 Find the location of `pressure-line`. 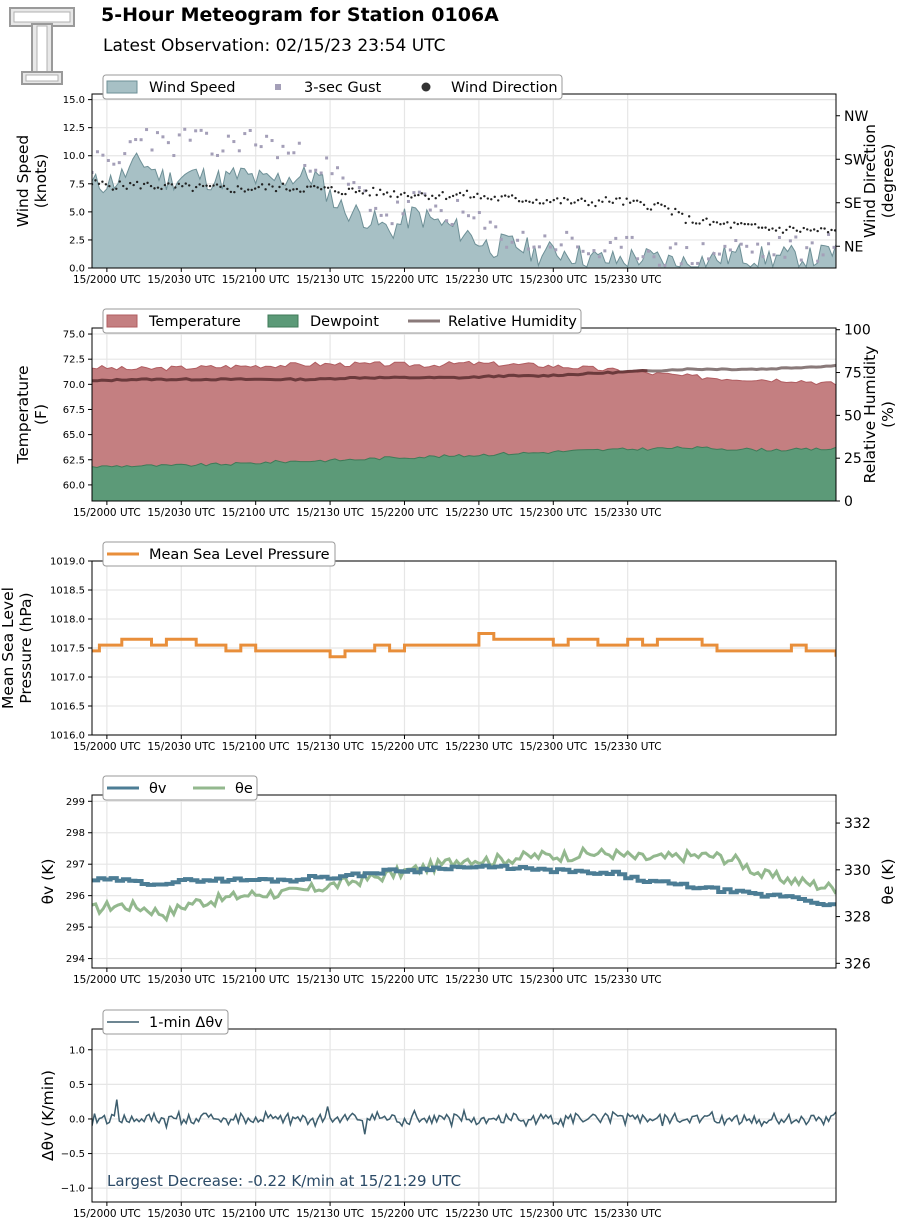

pressure-line is located at coordinates (464, 645).